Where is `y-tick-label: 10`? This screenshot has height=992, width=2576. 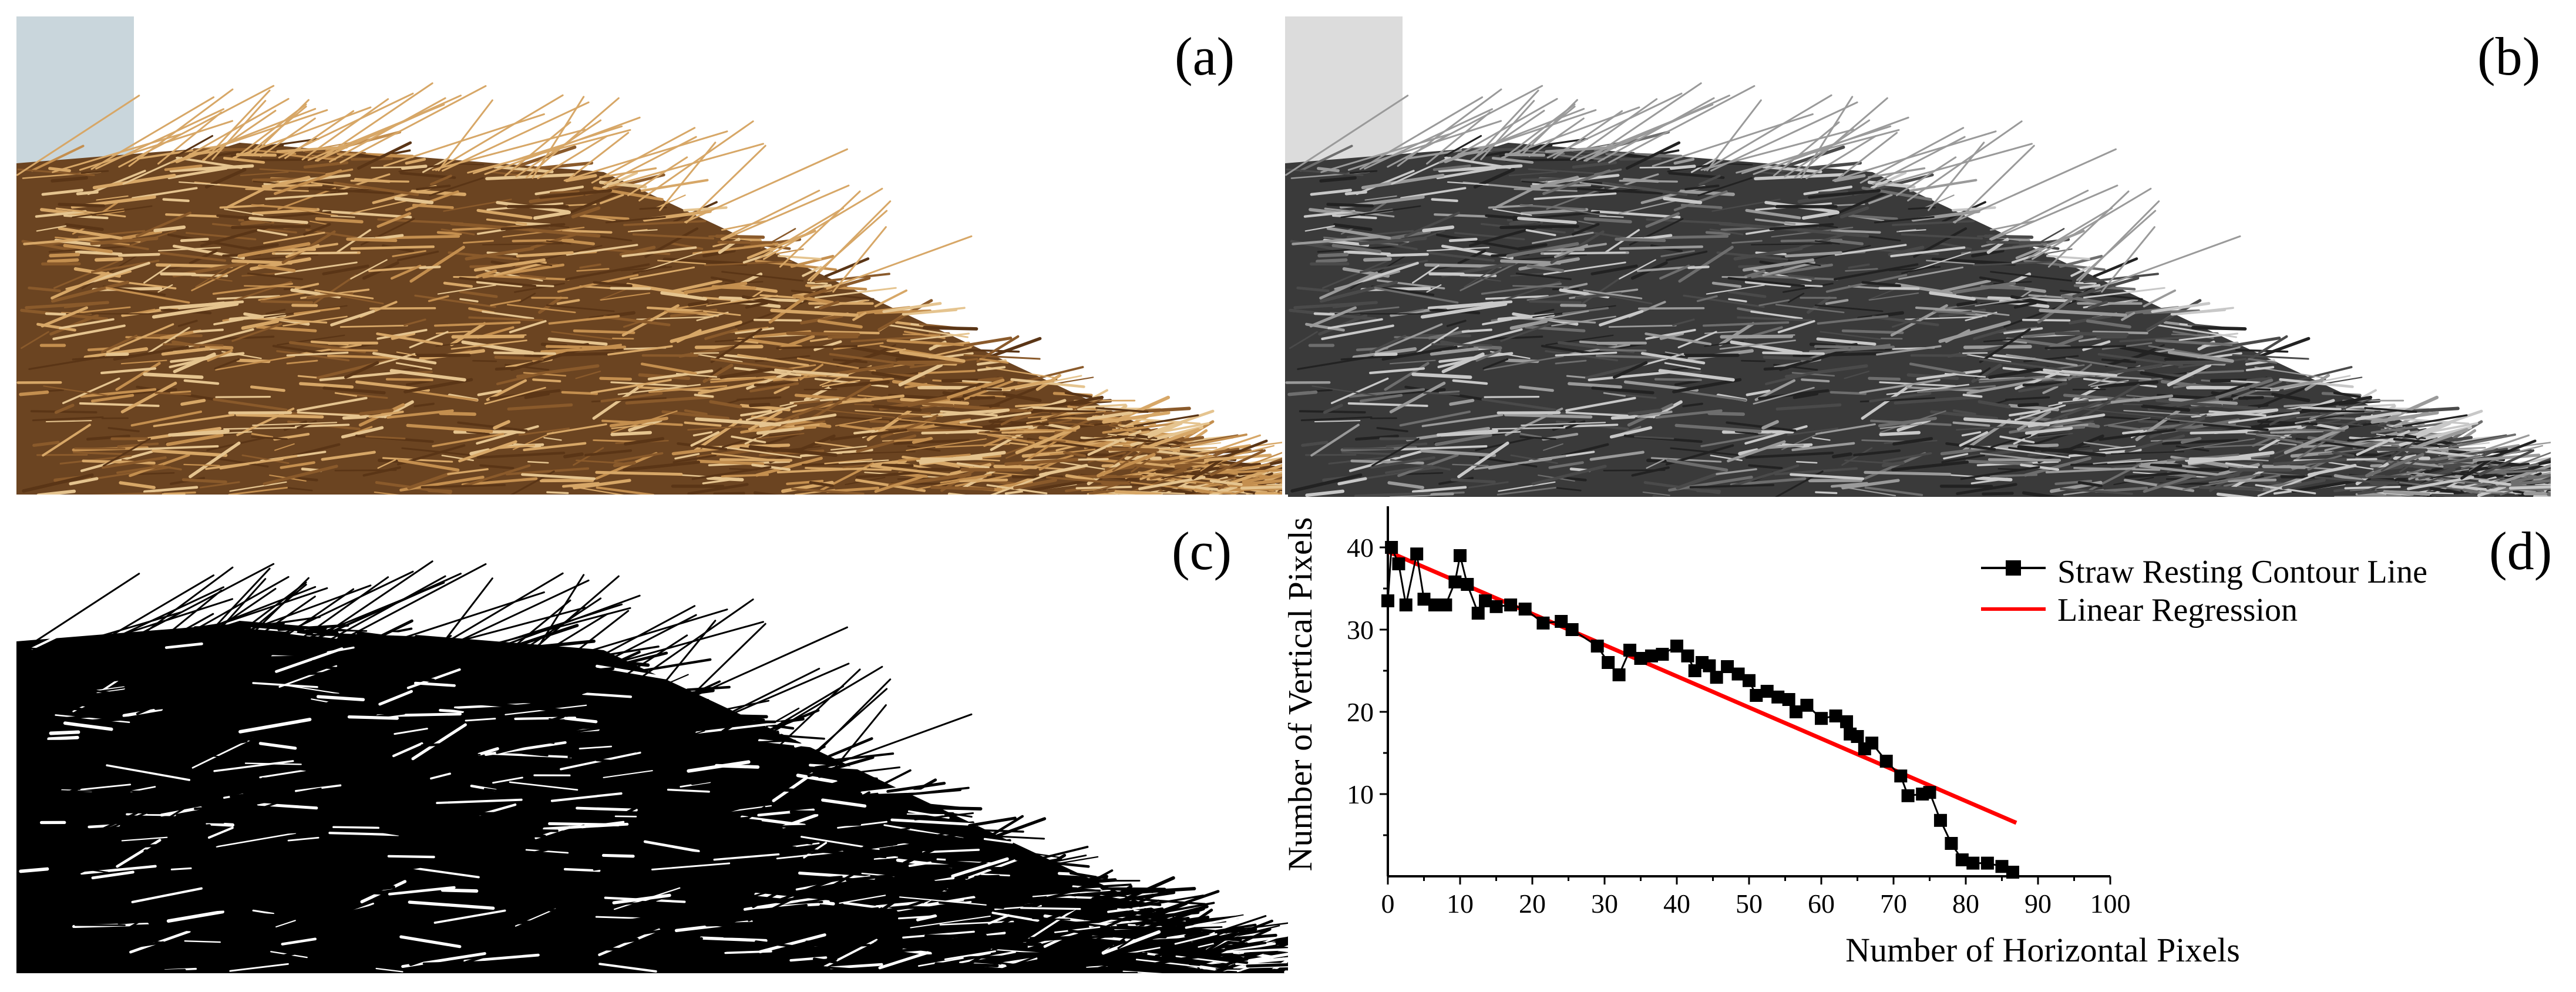 y-tick-label: 10 is located at coordinates (1360, 794).